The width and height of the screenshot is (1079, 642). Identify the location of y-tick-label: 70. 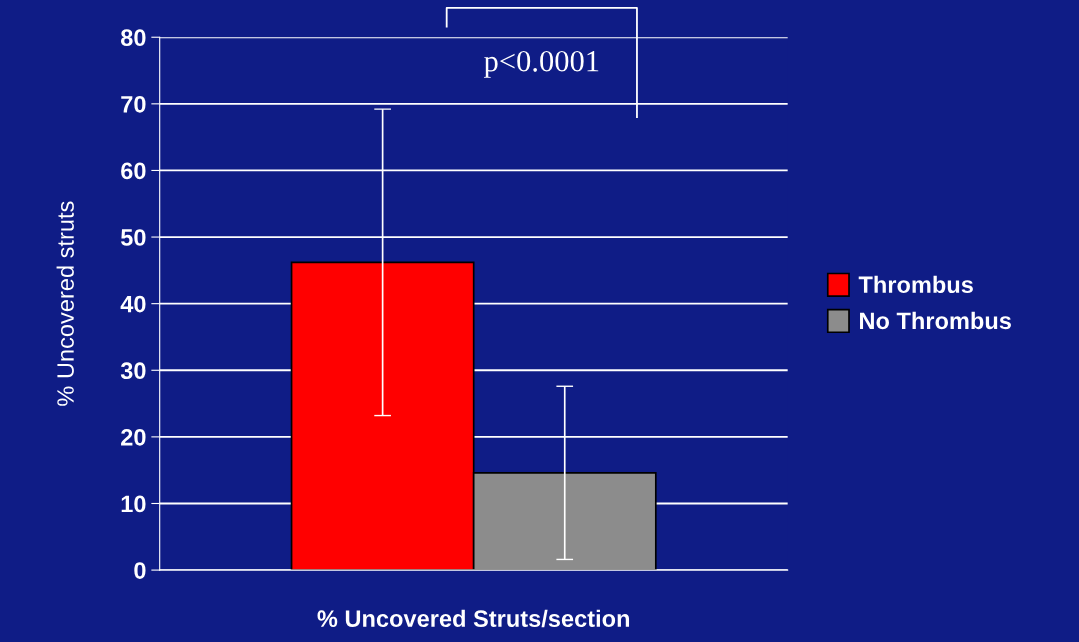
(133, 104).